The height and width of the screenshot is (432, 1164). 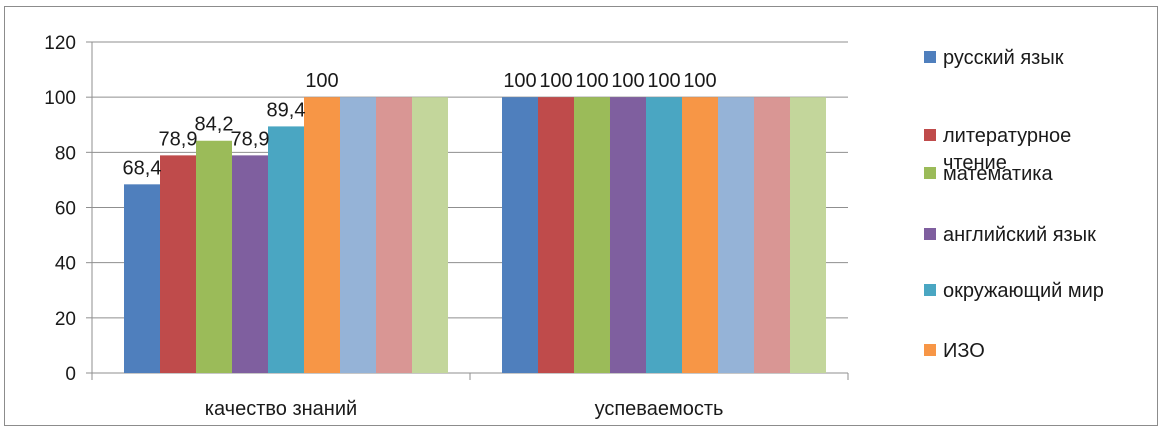 What do you see at coordinates (975, 163) in the screenshot?
I see `legend-label: чтение` at bounding box center [975, 163].